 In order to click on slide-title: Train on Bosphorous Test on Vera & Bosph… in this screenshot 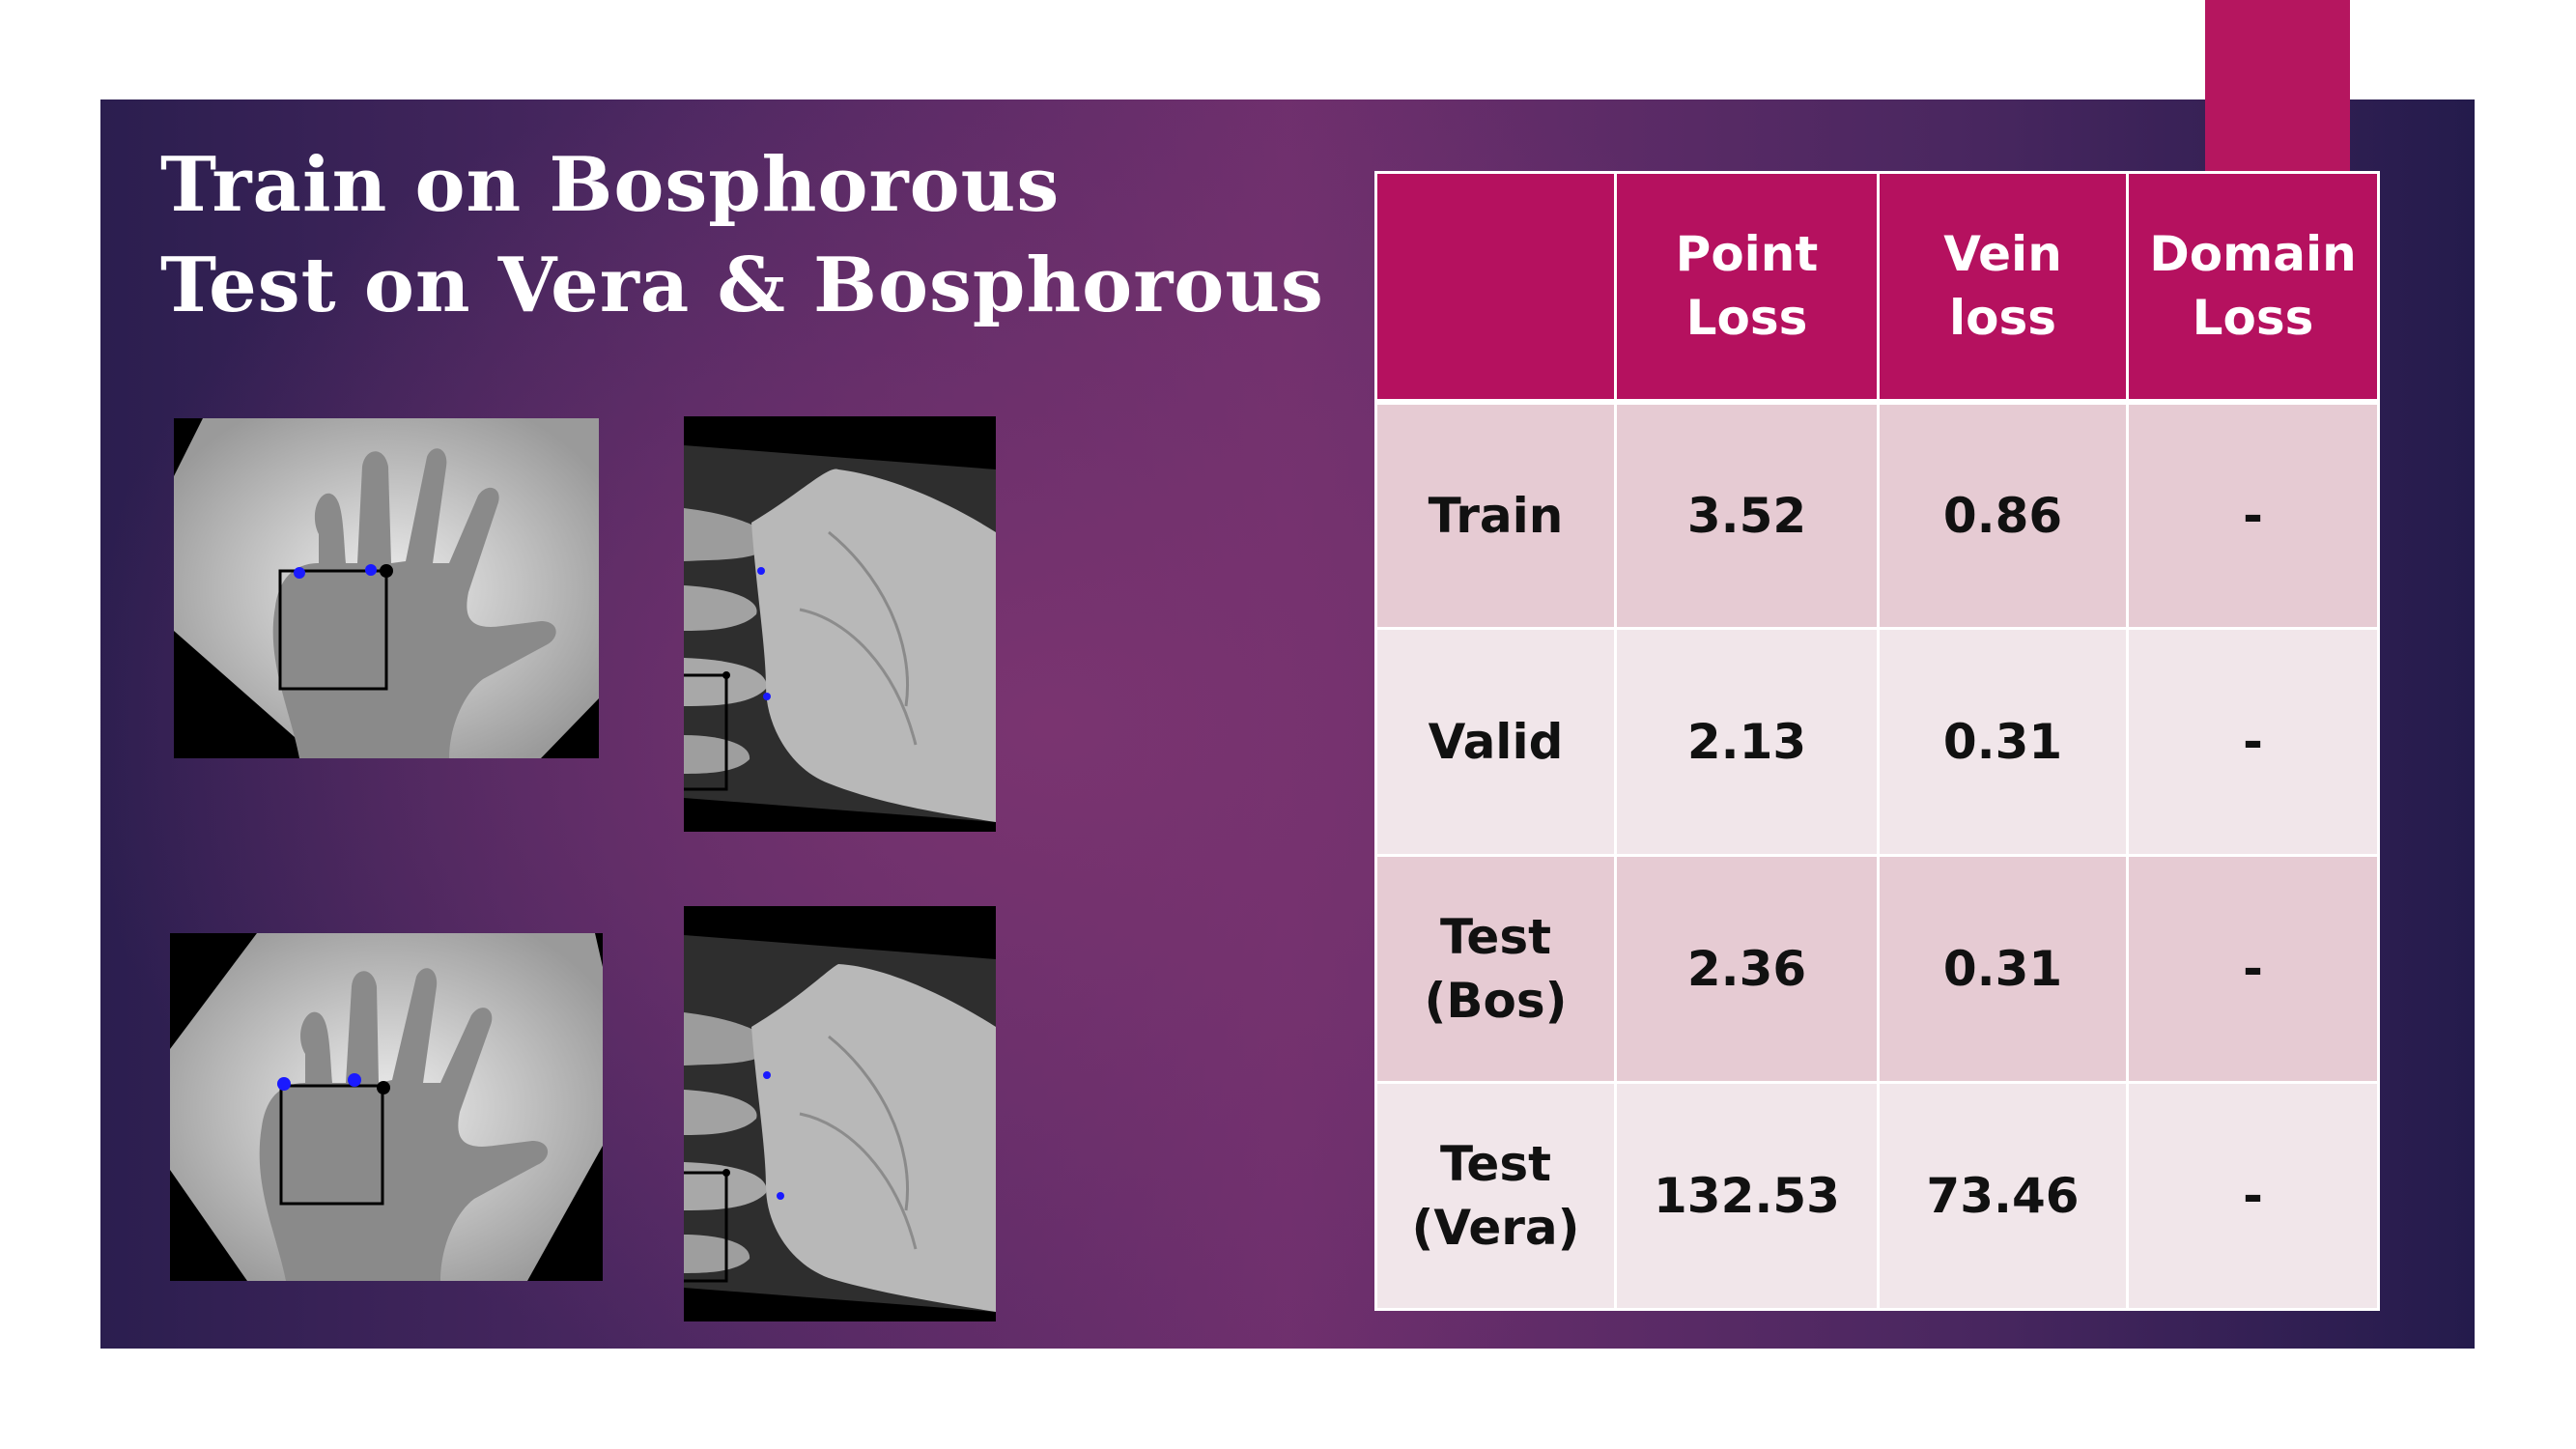, I will do `click(768, 235)`.